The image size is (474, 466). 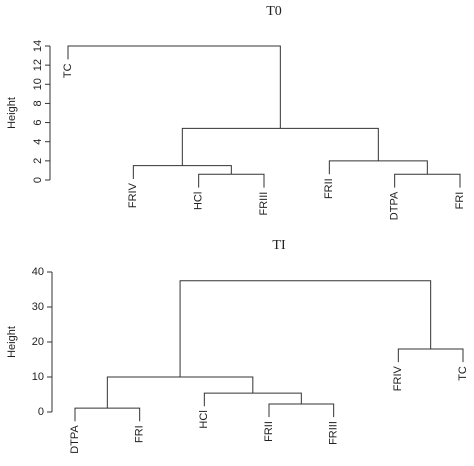 I want to click on y-tick-label: 40, so click(x=38, y=272).